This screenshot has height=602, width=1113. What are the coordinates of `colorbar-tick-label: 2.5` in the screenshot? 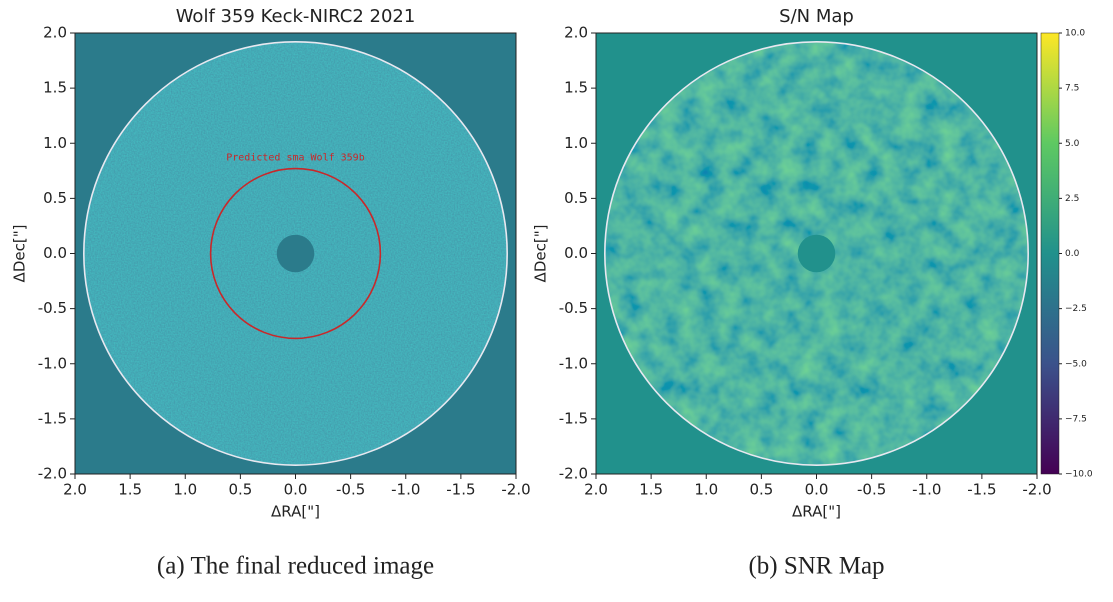 It's located at (1072, 199).